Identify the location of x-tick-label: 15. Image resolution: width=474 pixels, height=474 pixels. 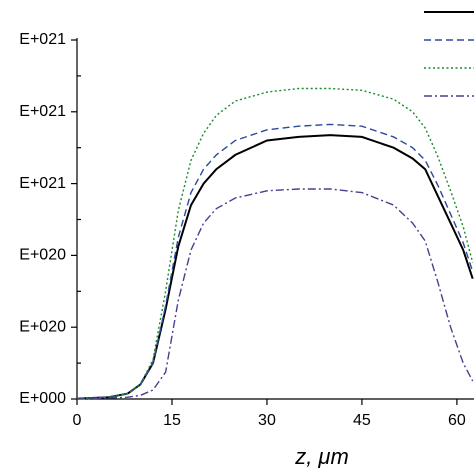
(172, 420).